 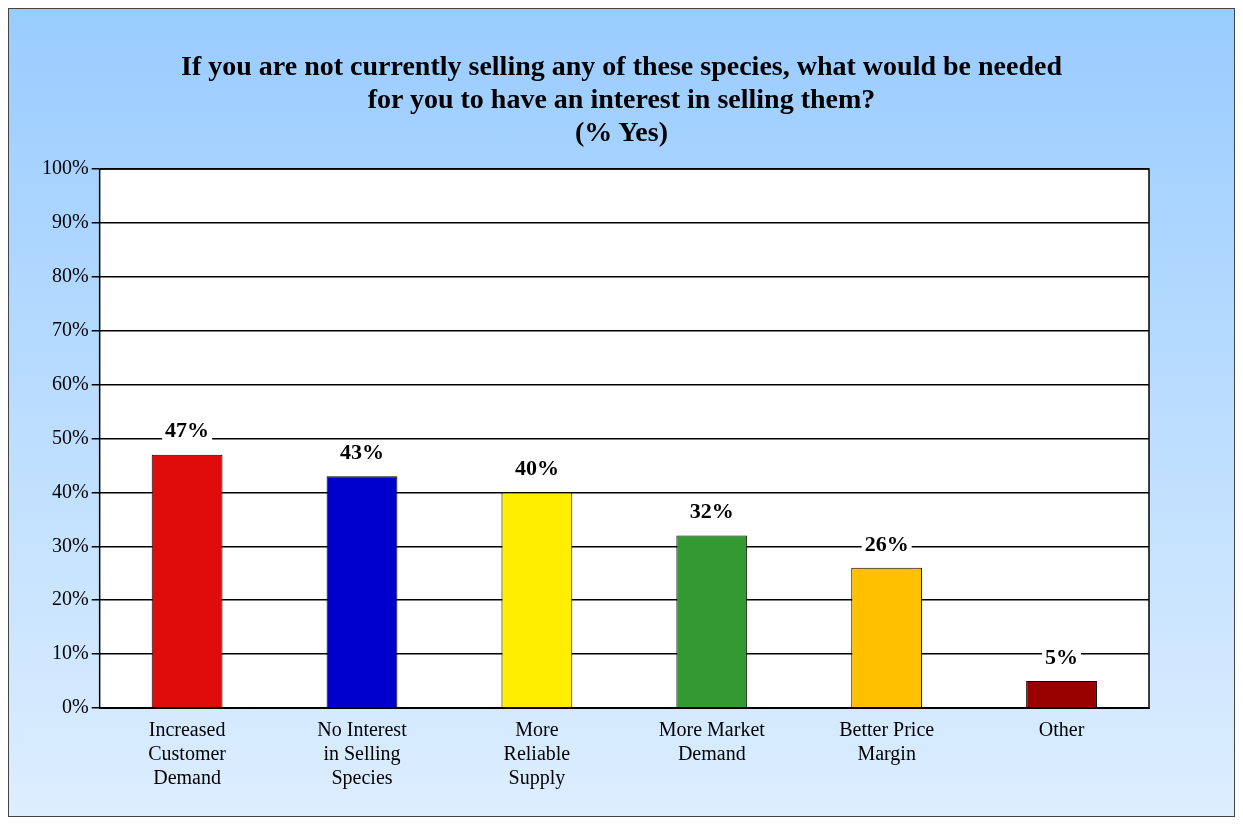 What do you see at coordinates (70, 328) in the screenshot?
I see `y-tick-label: 70%` at bounding box center [70, 328].